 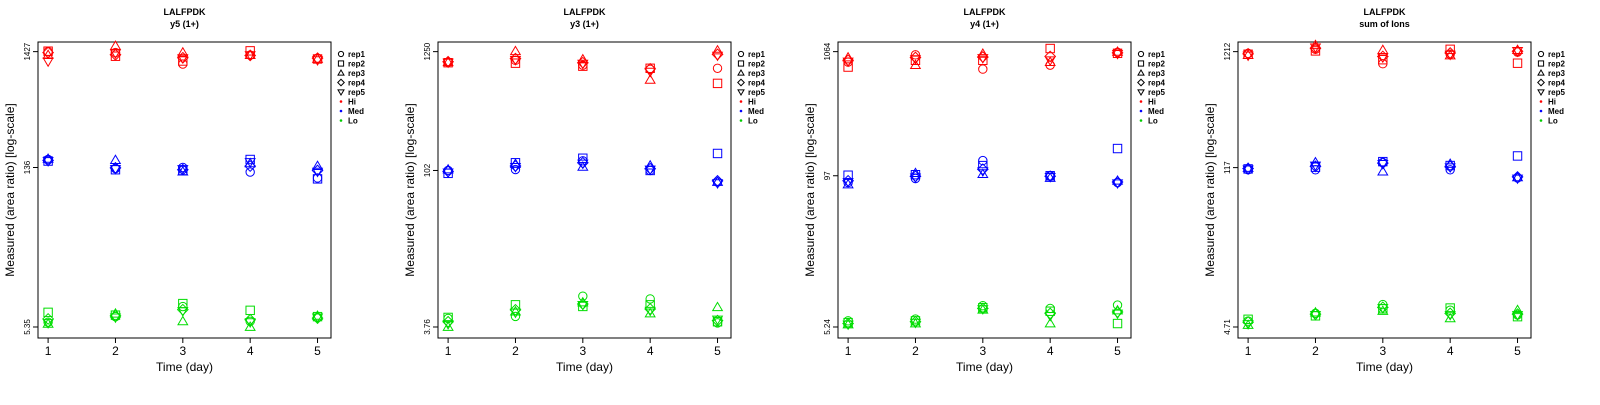 What do you see at coordinates (983, 160) in the screenshot?
I see `data-point-med-rep1` at bounding box center [983, 160].